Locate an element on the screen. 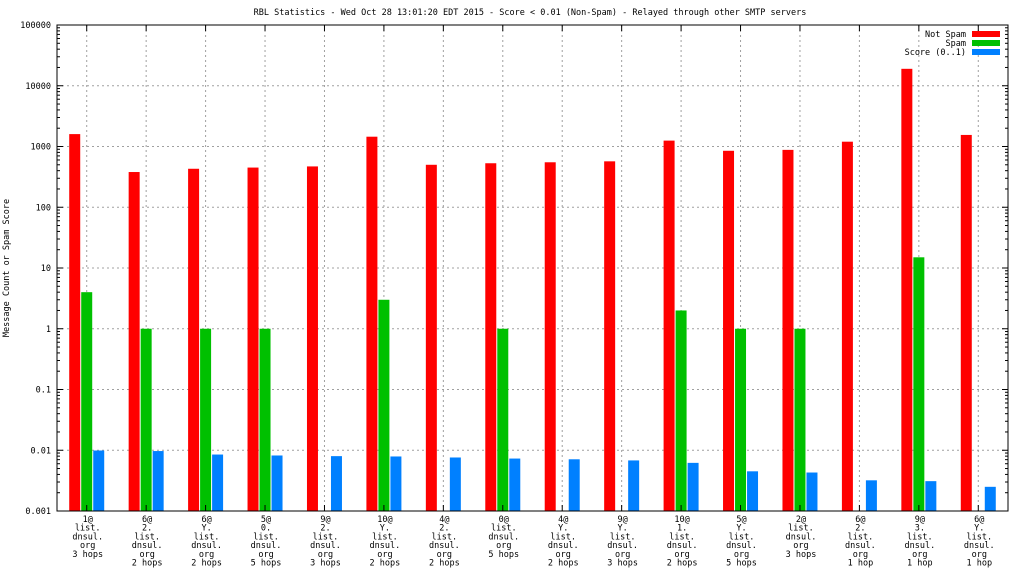 This screenshot has width=1024, height=576. legend-label: Spam is located at coordinates (956, 44).